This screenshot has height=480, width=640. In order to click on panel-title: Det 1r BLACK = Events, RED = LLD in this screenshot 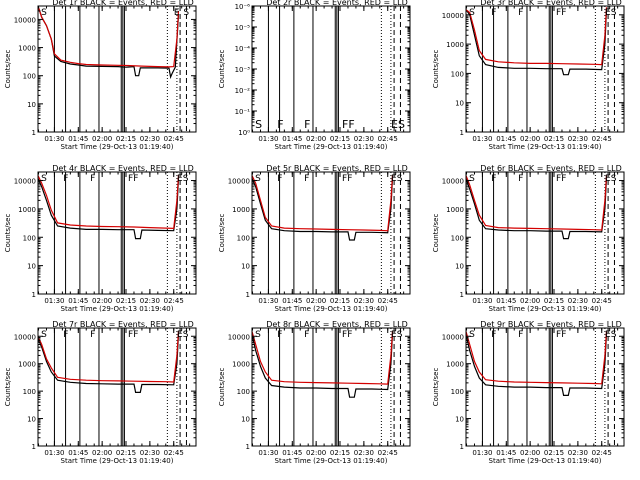, I will do `click(123, 3)`.